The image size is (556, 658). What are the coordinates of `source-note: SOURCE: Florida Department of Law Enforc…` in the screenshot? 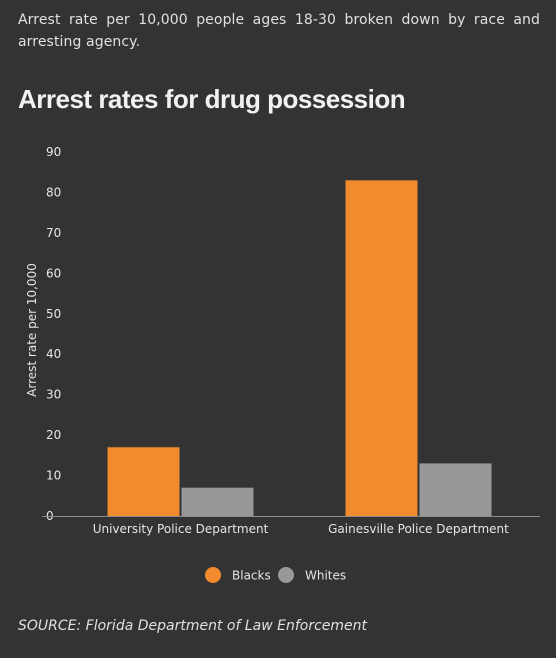 It's located at (193, 626).